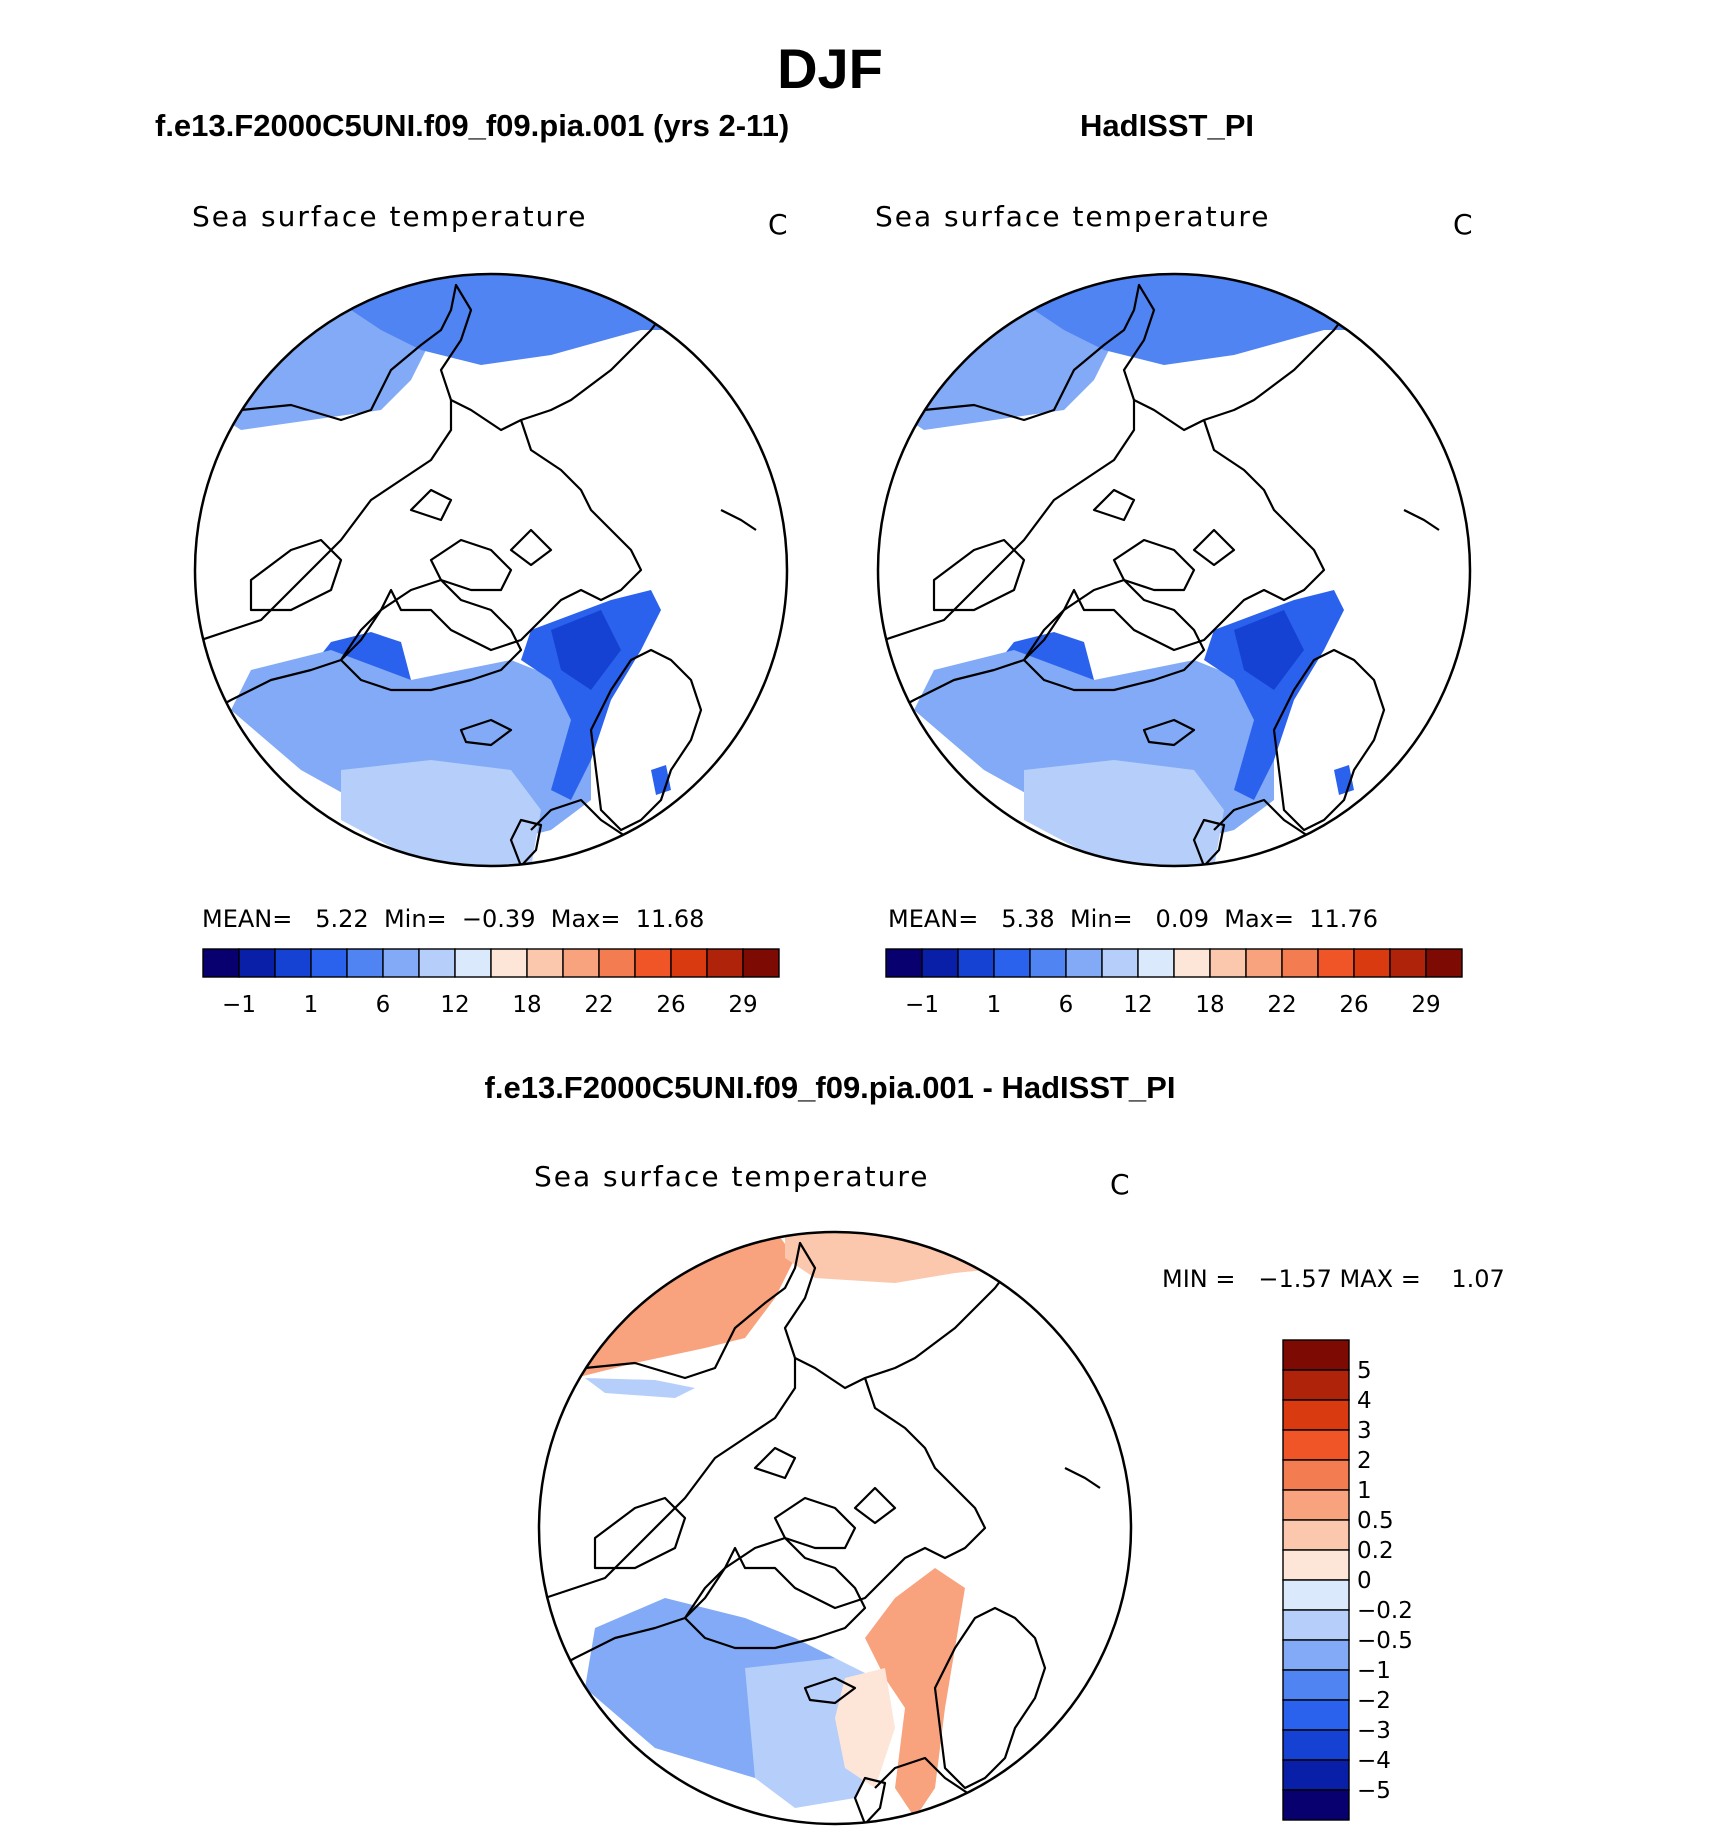  I want to click on colorbar-tick-label: 1, so click(1364, 1491).